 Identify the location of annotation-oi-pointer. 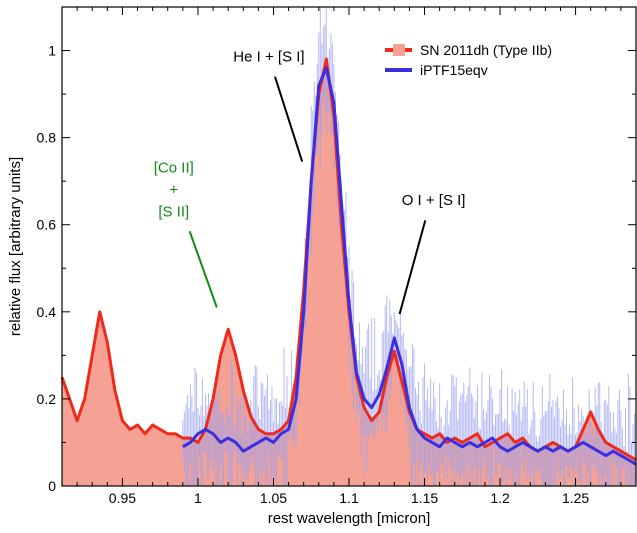
(412, 267).